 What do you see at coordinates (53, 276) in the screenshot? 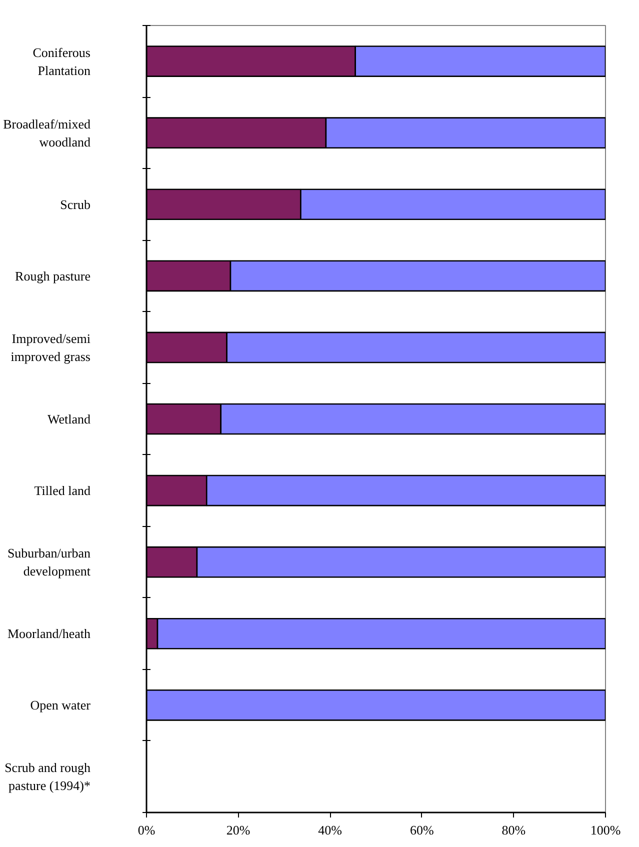
I see `y-tick-label: Rough pasture` at bounding box center [53, 276].